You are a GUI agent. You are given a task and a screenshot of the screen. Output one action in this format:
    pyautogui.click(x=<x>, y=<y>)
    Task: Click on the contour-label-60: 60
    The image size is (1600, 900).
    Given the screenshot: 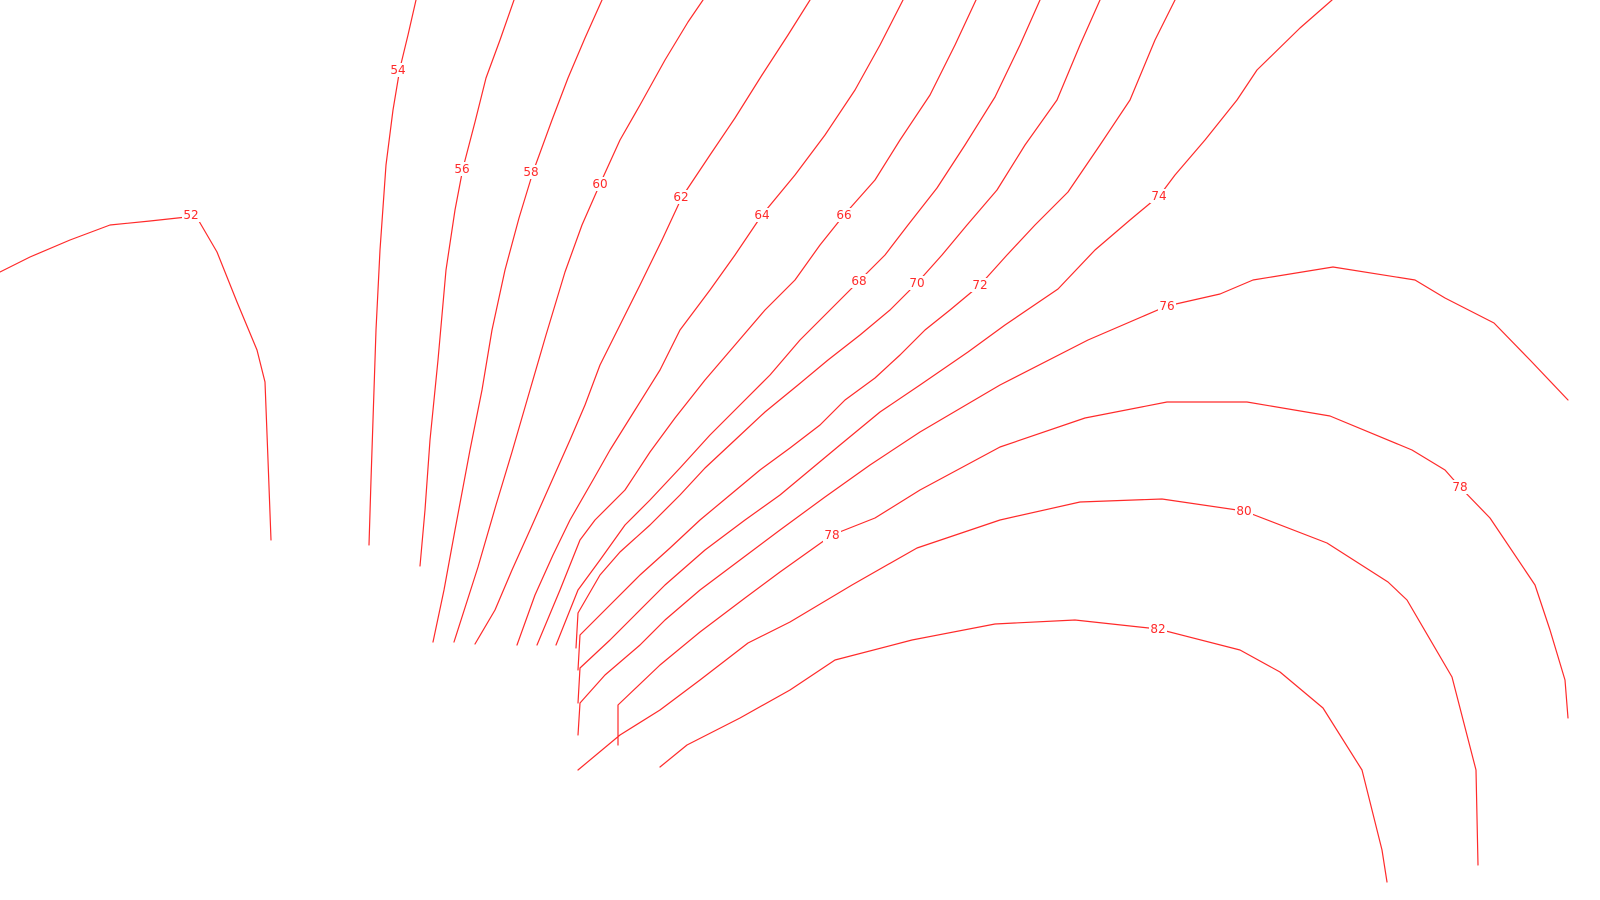 What is the action you would take?
    pyautogui.click(x=599, y=184)
    